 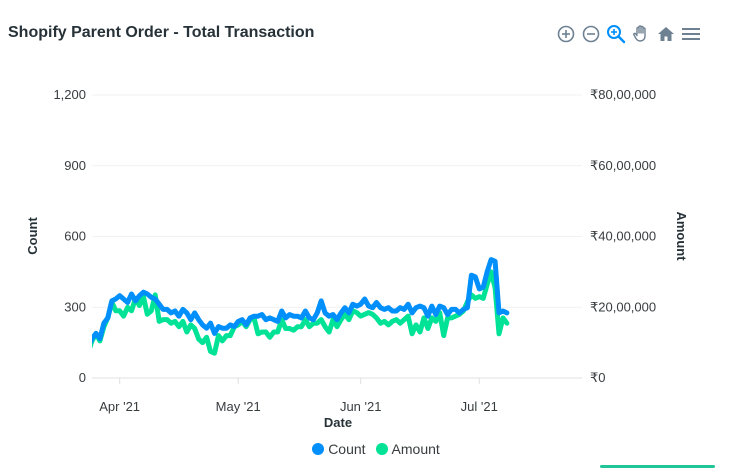 What do you see at coordinates (681, 236) in the screenshot?
I see `y-axis-right-label: Amount` at bounding box center [681, 236].